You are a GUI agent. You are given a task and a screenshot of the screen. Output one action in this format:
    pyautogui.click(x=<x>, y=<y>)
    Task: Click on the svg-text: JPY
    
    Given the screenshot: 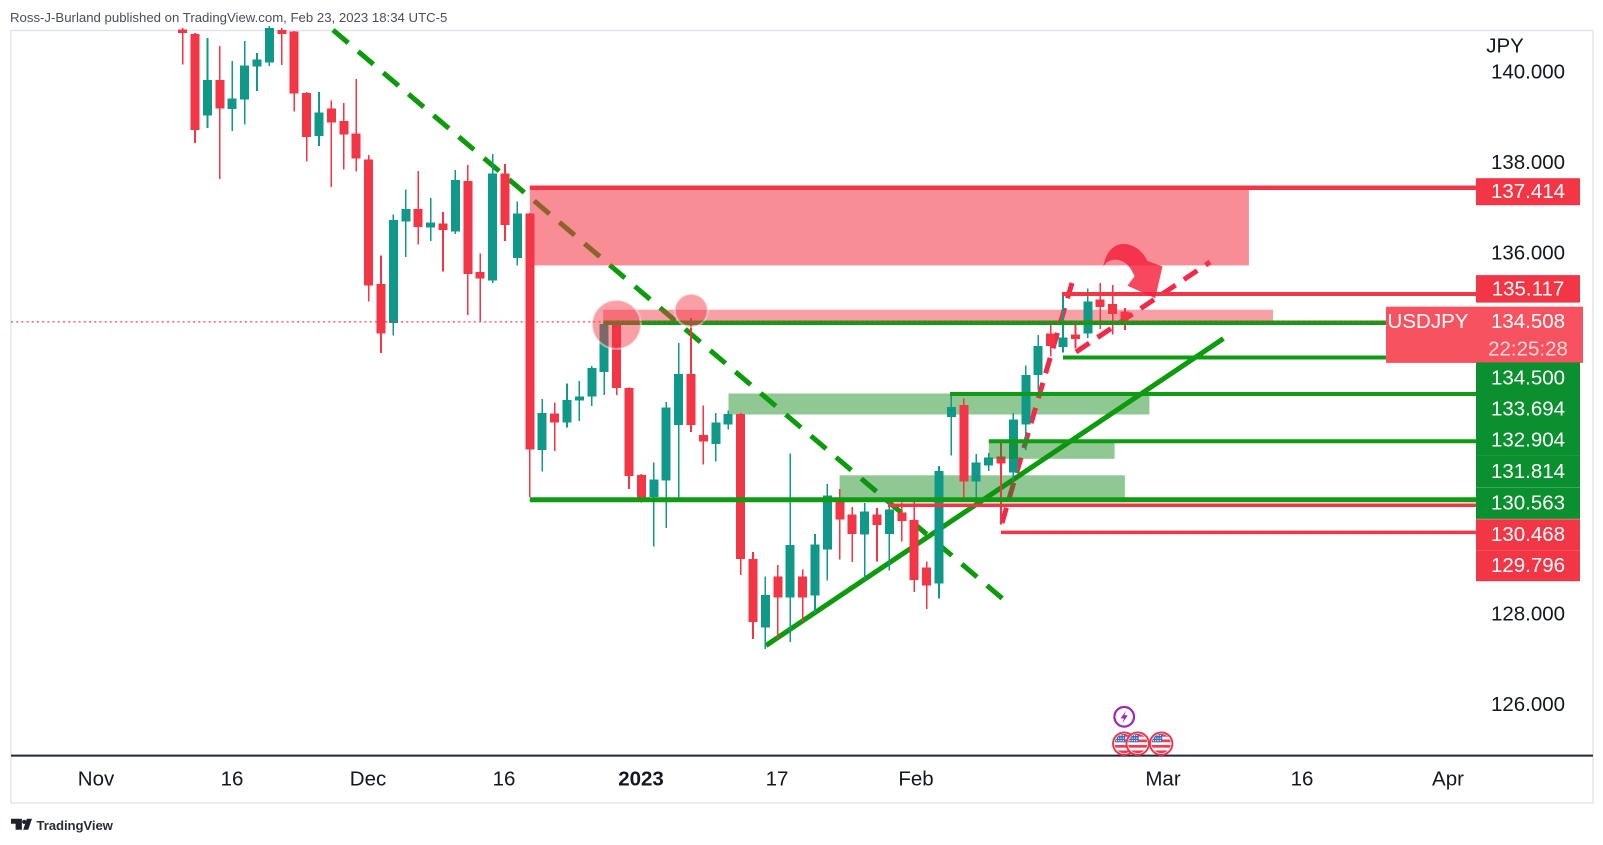 What is the action you would take?
    pyautogui.click(x=1505, y=46)
    